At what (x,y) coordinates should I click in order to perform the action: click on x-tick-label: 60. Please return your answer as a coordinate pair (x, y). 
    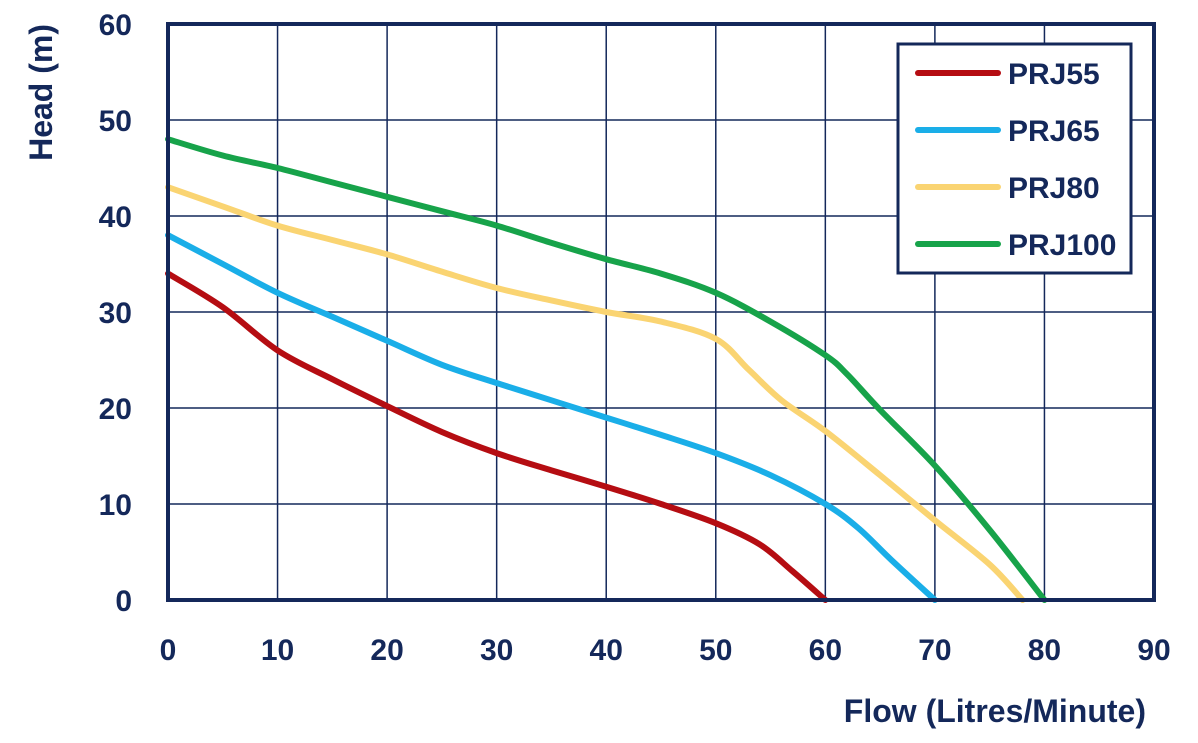
    Looking at the image, I should click on (825, 650).